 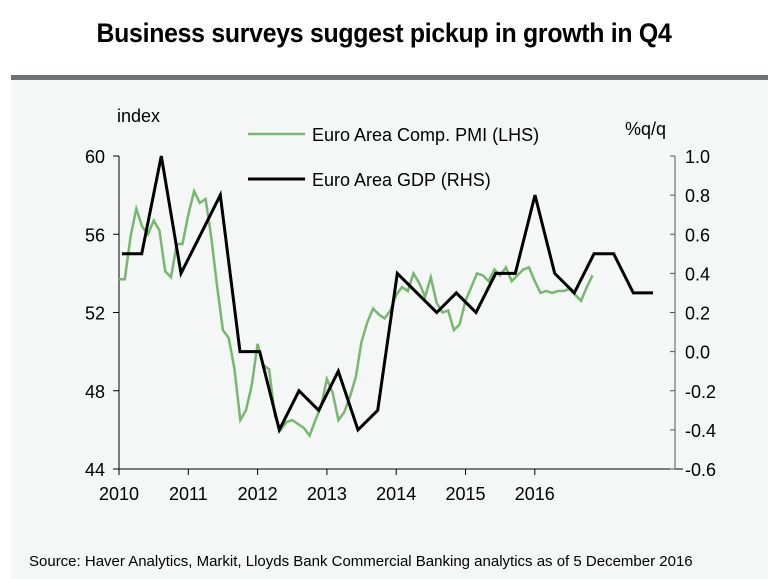 I want to click on right-axis-tick-label: 0.4, so click(x=697, y=274).